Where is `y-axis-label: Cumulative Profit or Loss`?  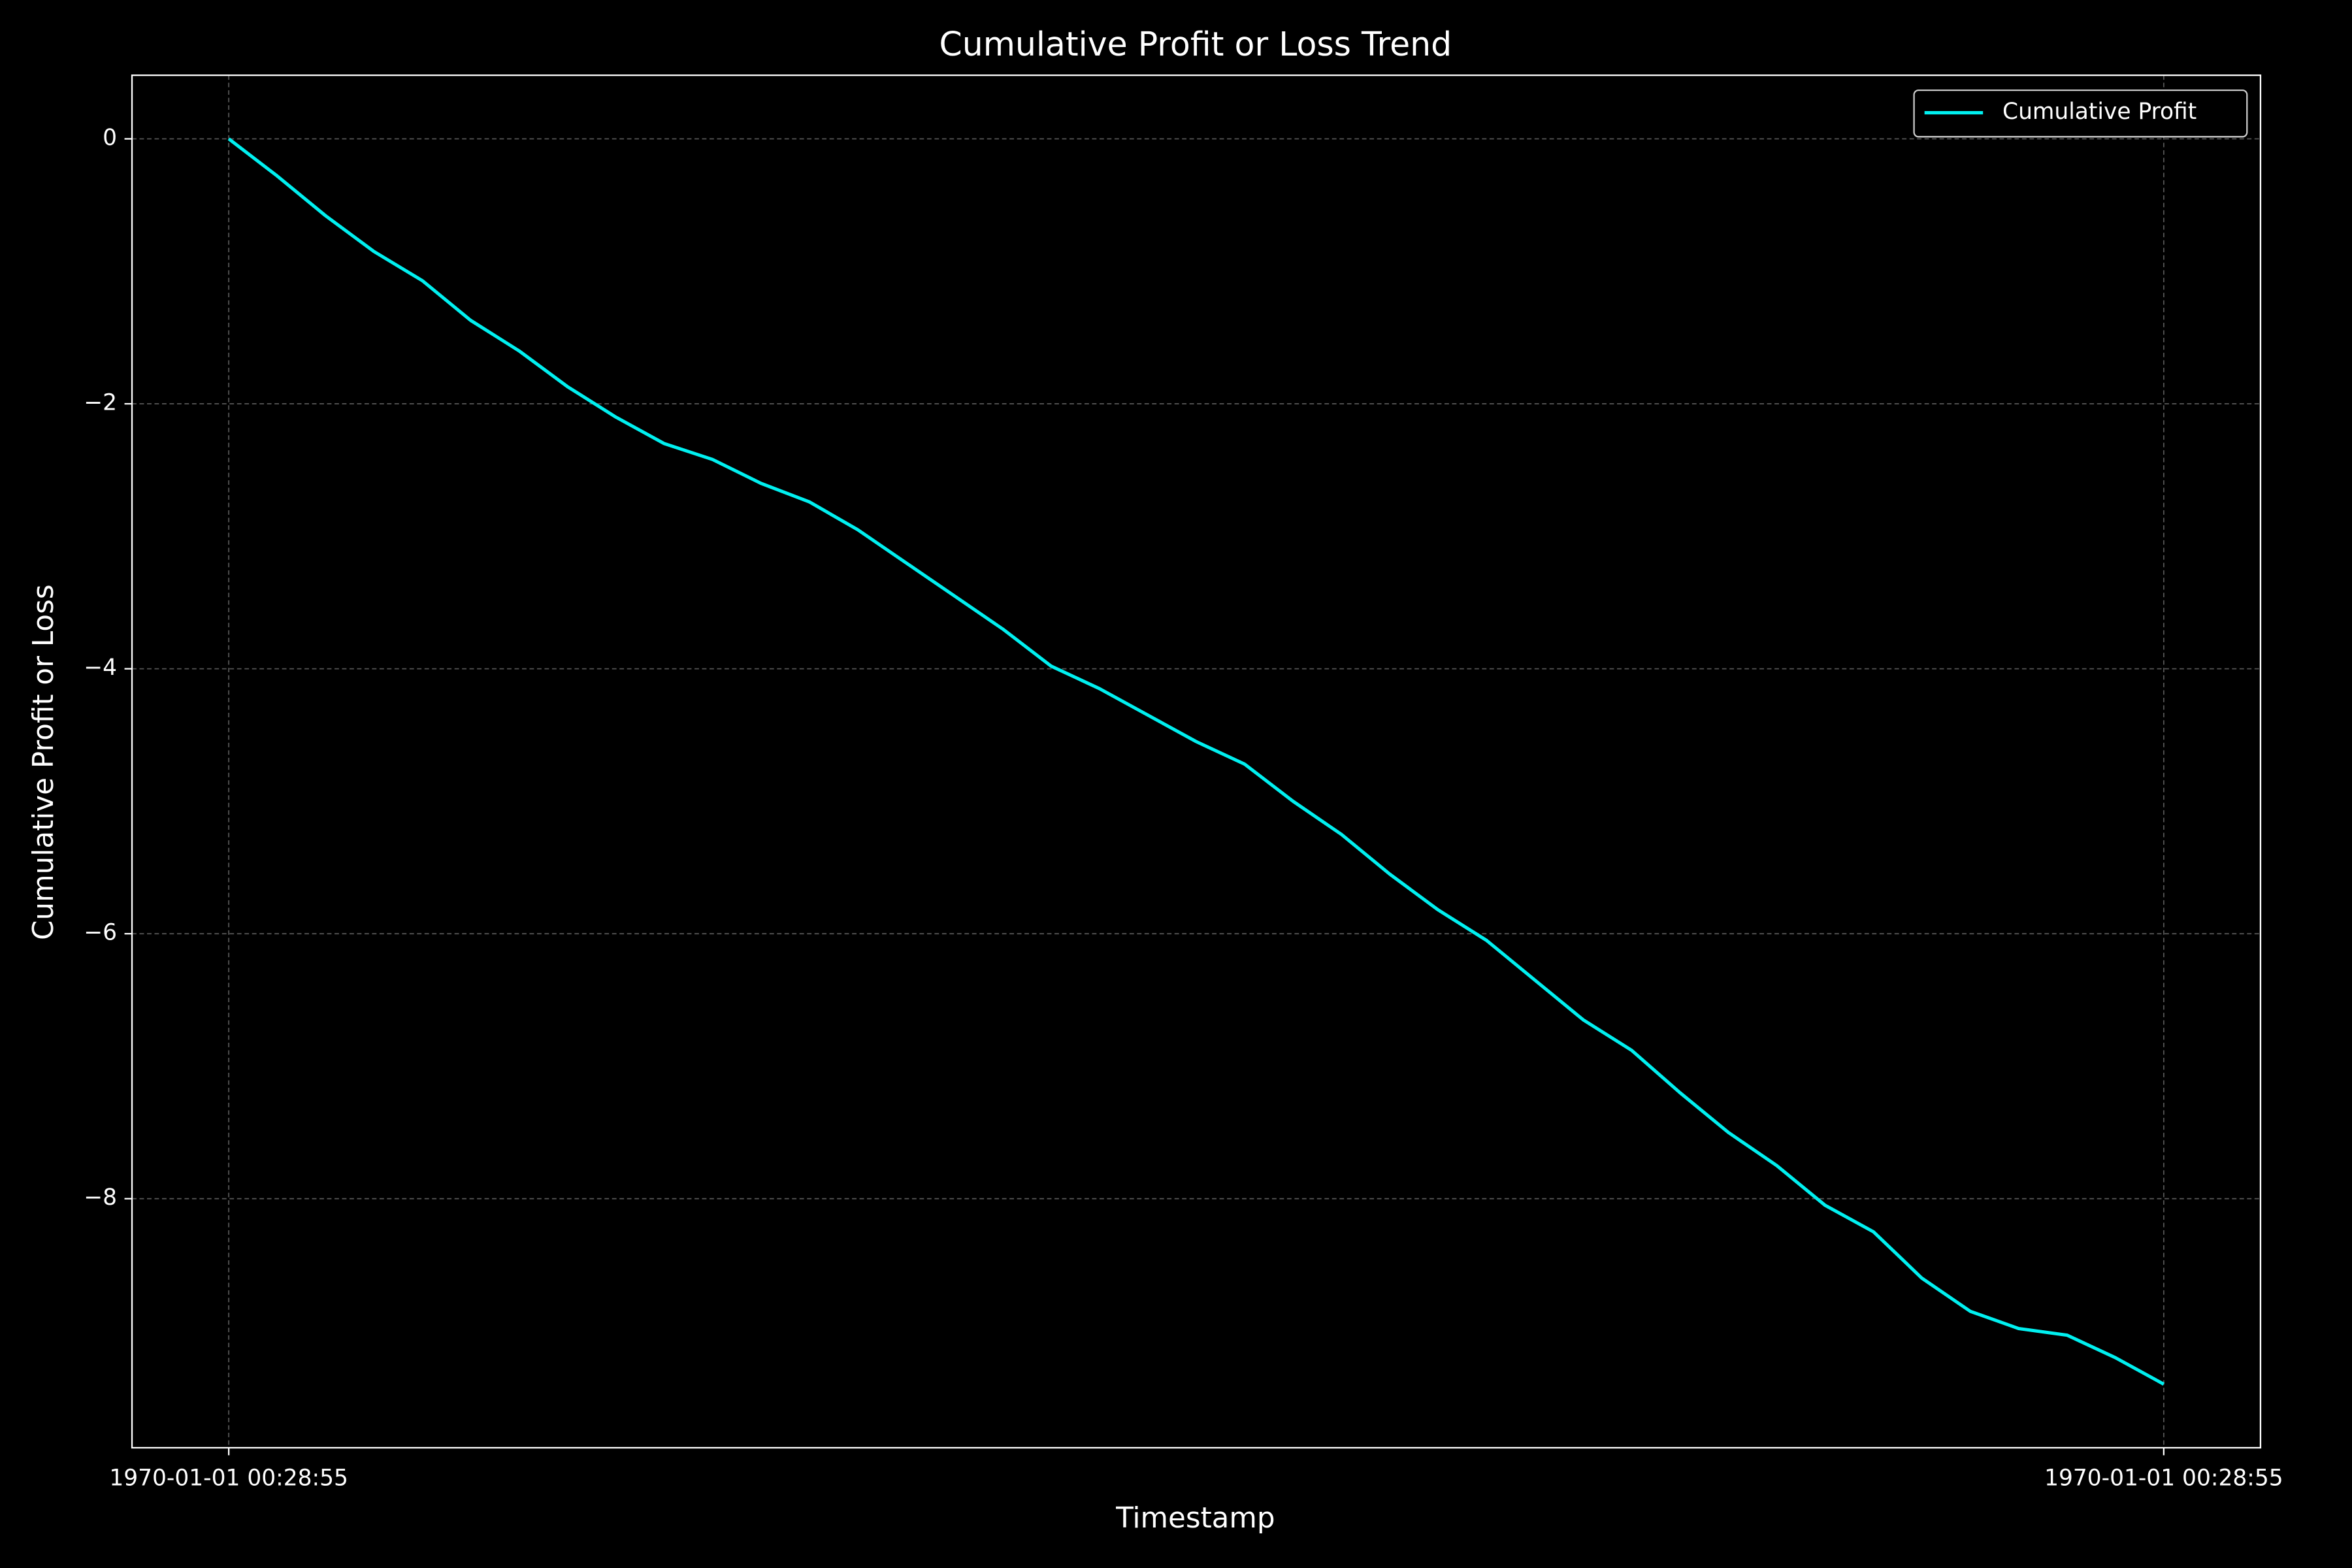
y-axis-label: Cumulative Profit or Loss is located at coordinates (43, 762).